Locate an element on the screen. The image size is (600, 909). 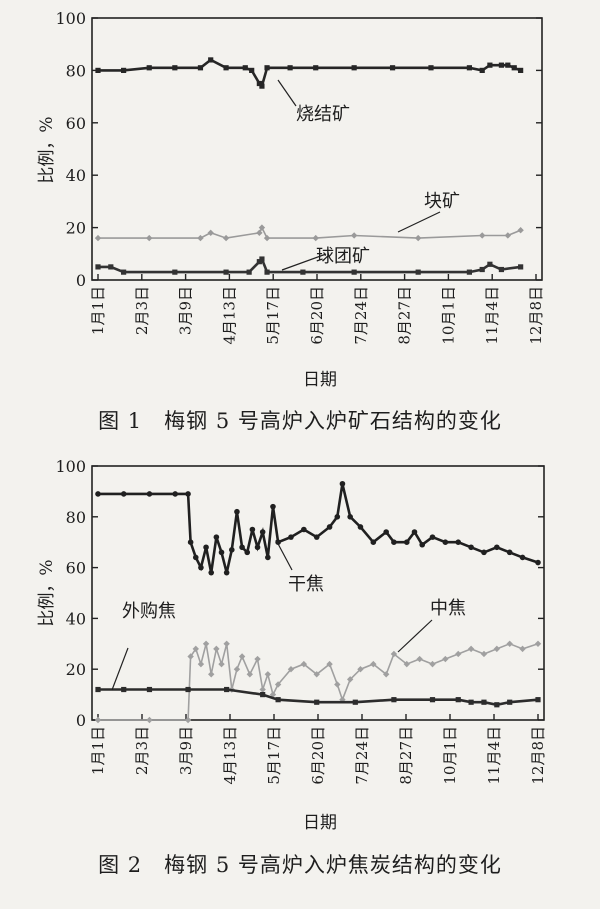
dry-coke-leader-line is located at coordinates (284, 555).